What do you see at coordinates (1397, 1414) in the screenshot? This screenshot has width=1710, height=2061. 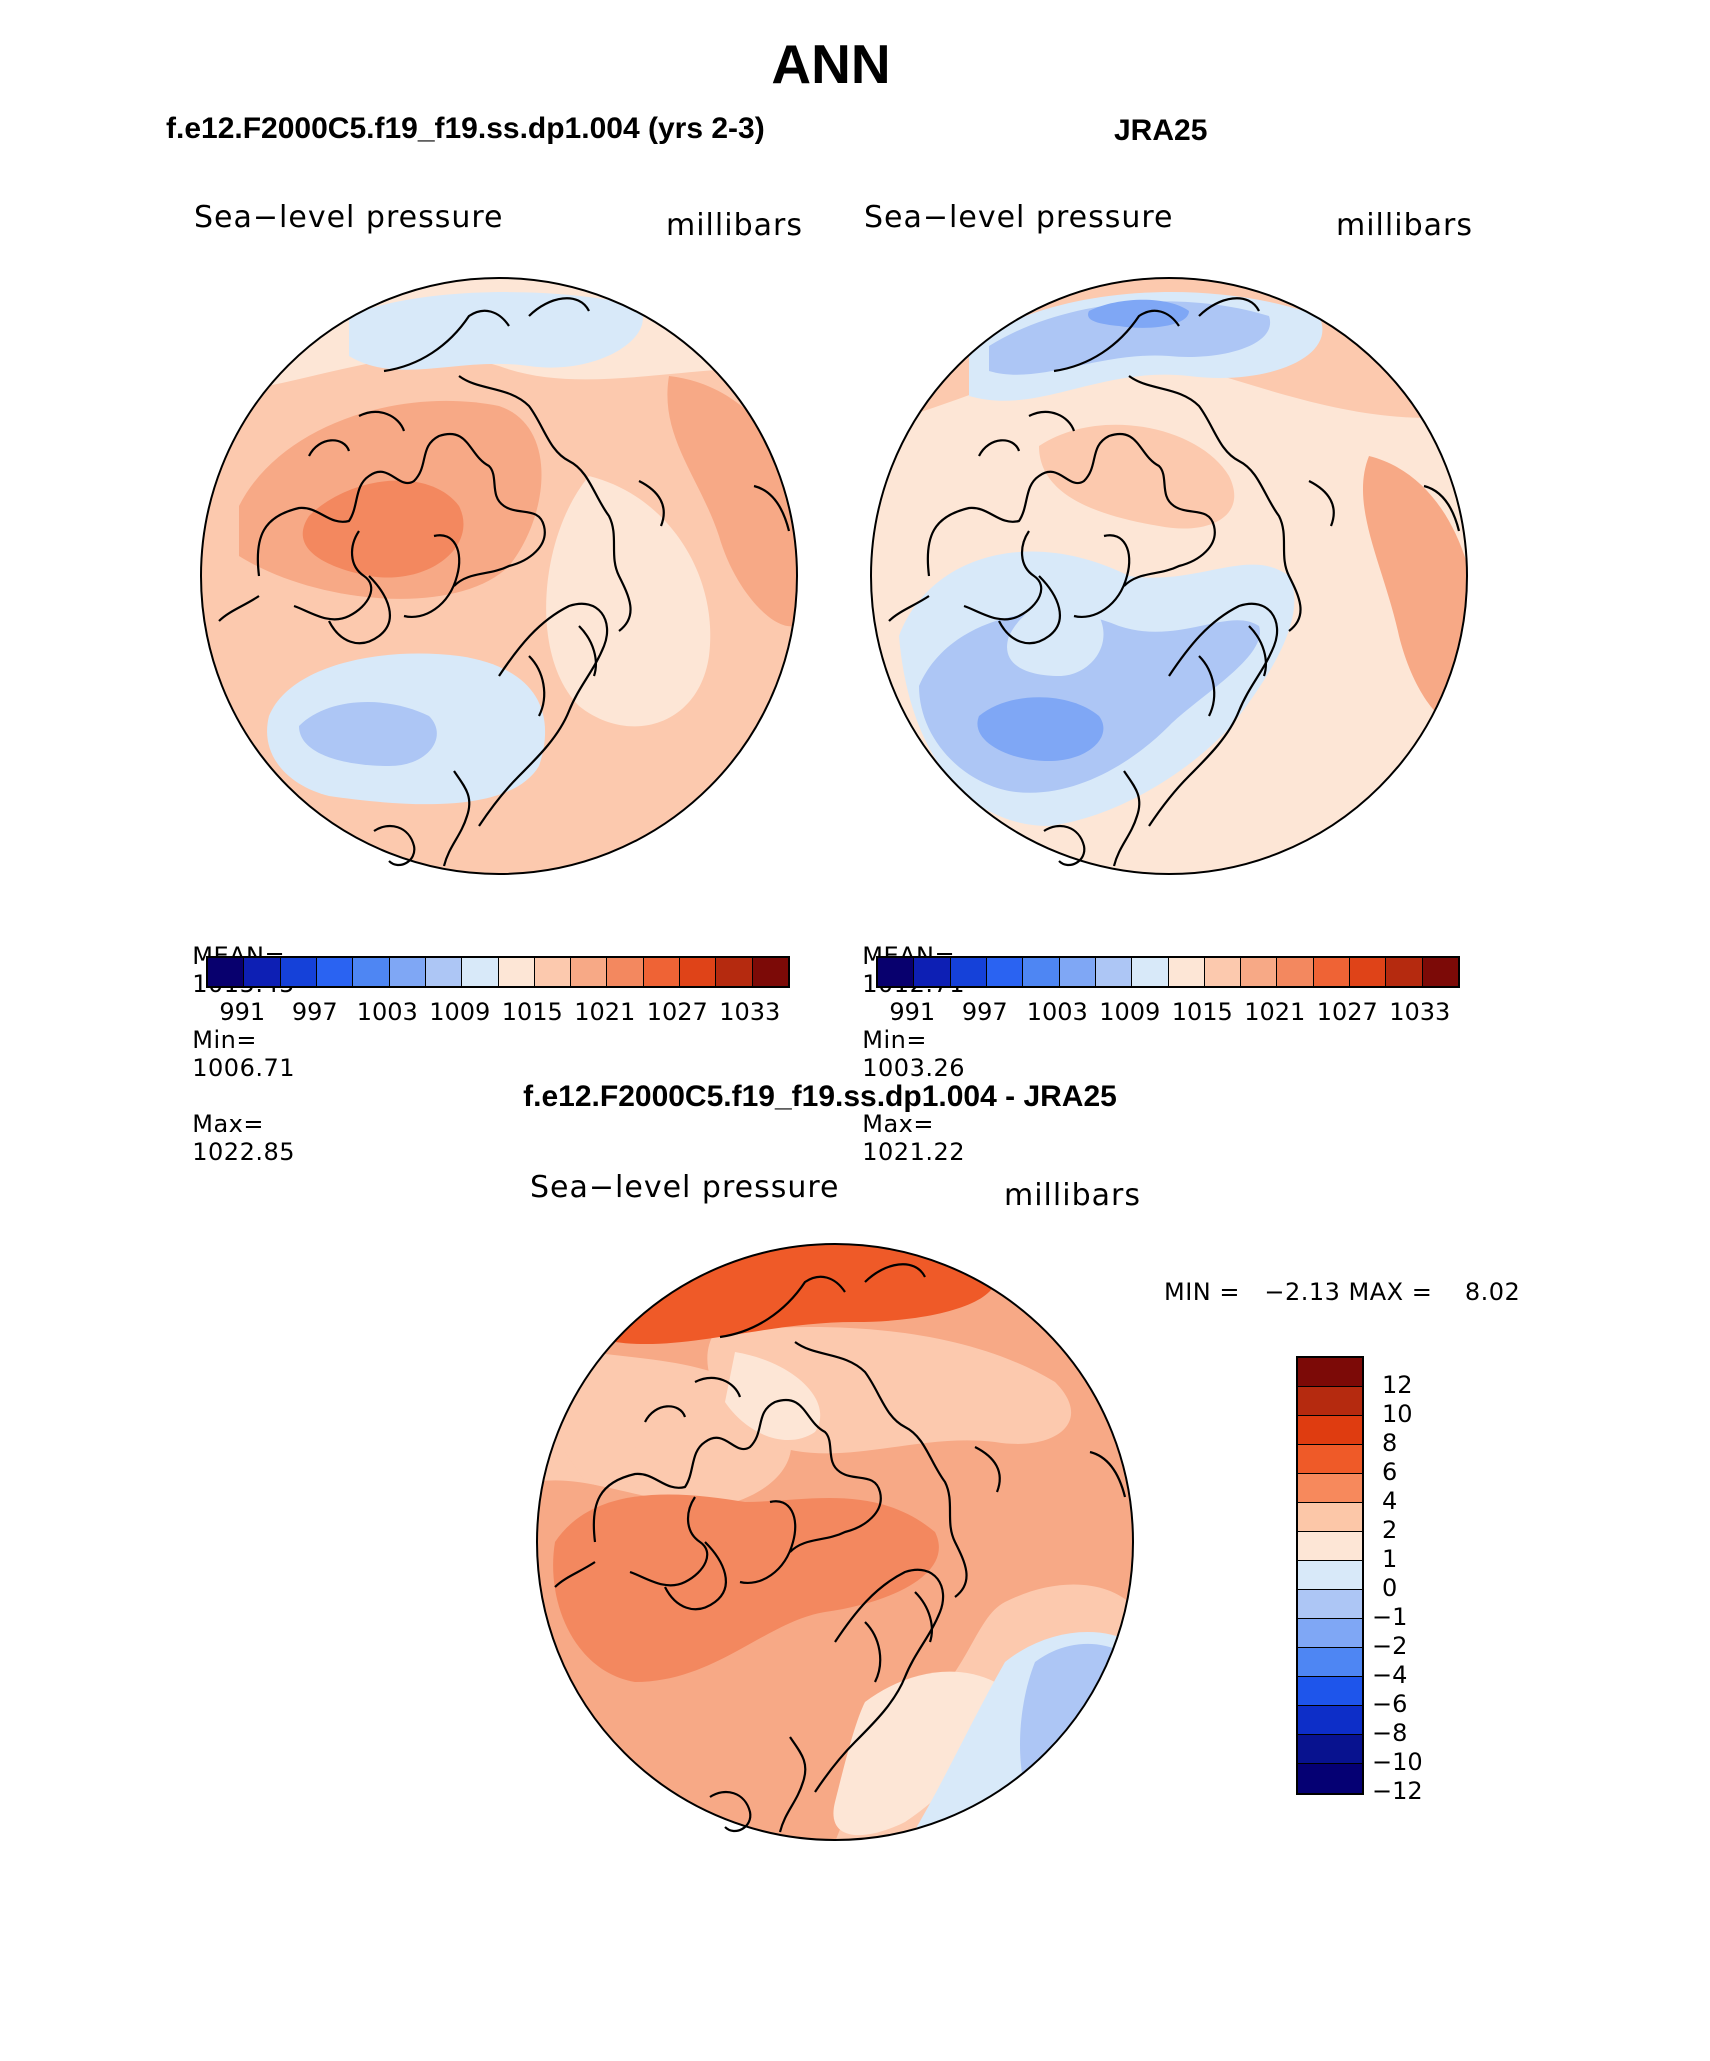 I see `diff-colorbar-tick: 10` at bounding box center [1397, 1414].